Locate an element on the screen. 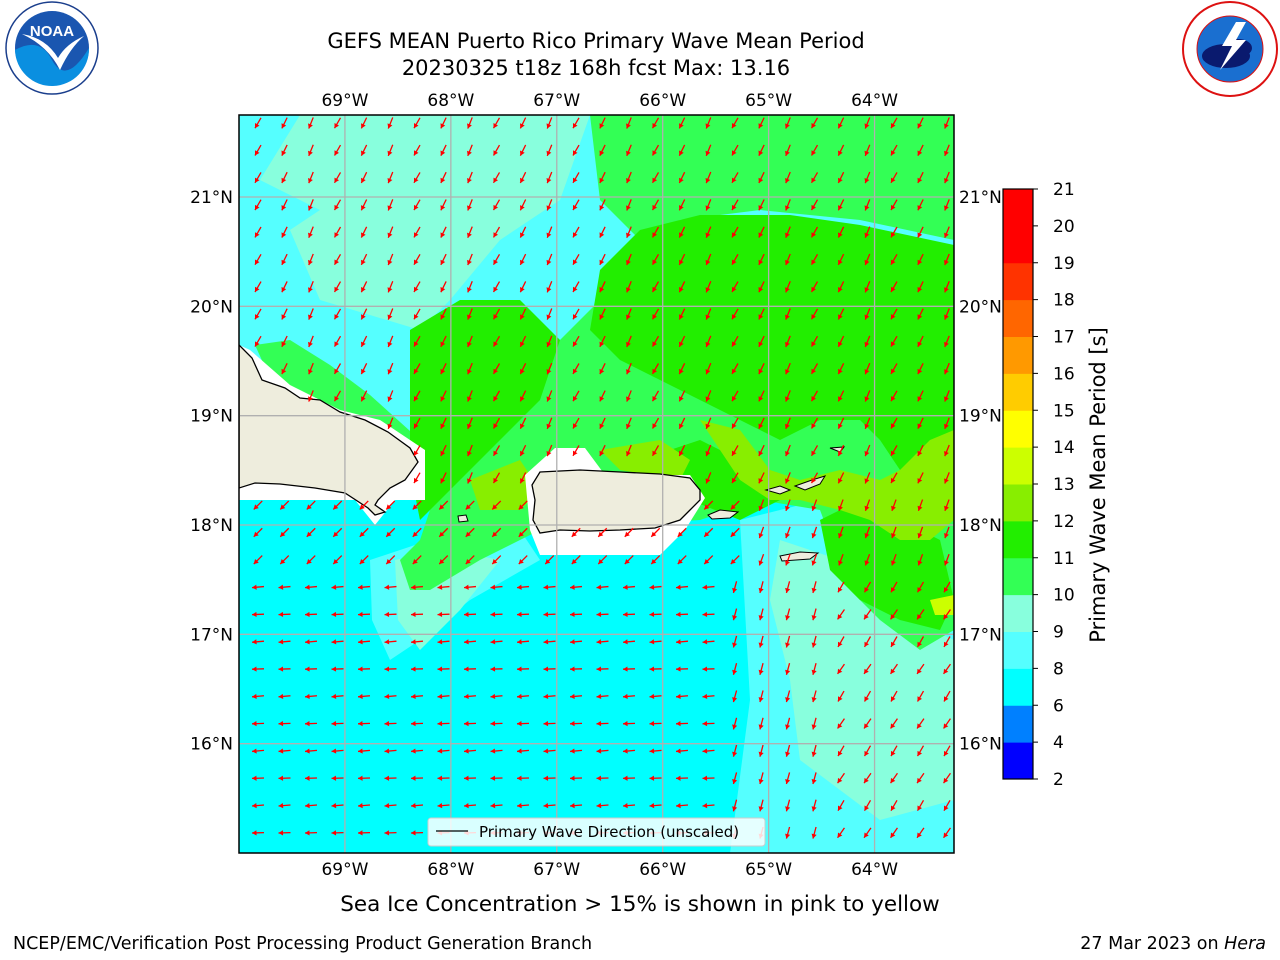 The width and height of the screenshot is (1280, 960). chart-subtitle: 20230325 t18z 168h fcst Max: 13.16 is located at coordinates (596, 68).